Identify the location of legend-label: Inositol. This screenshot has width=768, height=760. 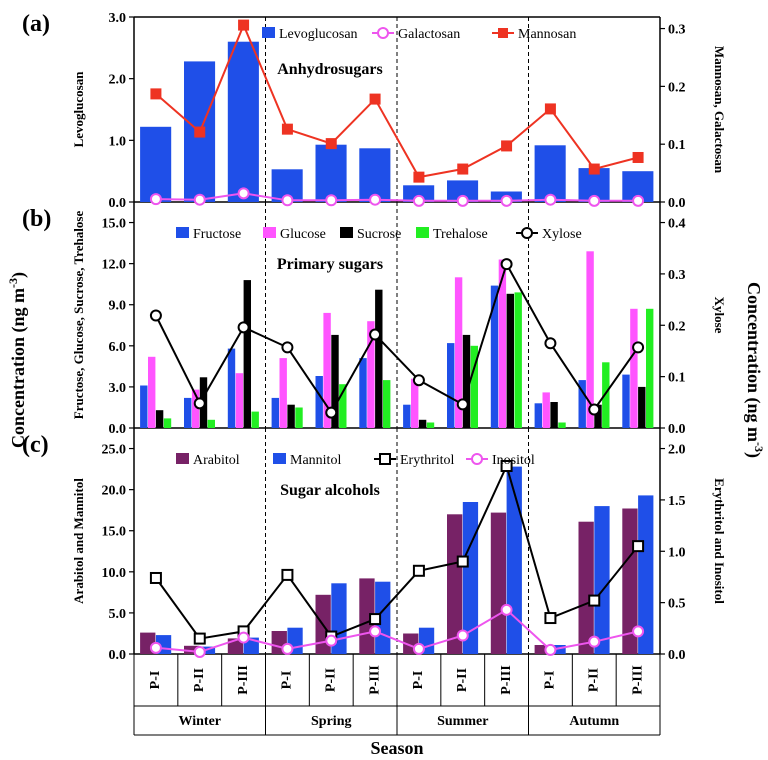
(513, 460).